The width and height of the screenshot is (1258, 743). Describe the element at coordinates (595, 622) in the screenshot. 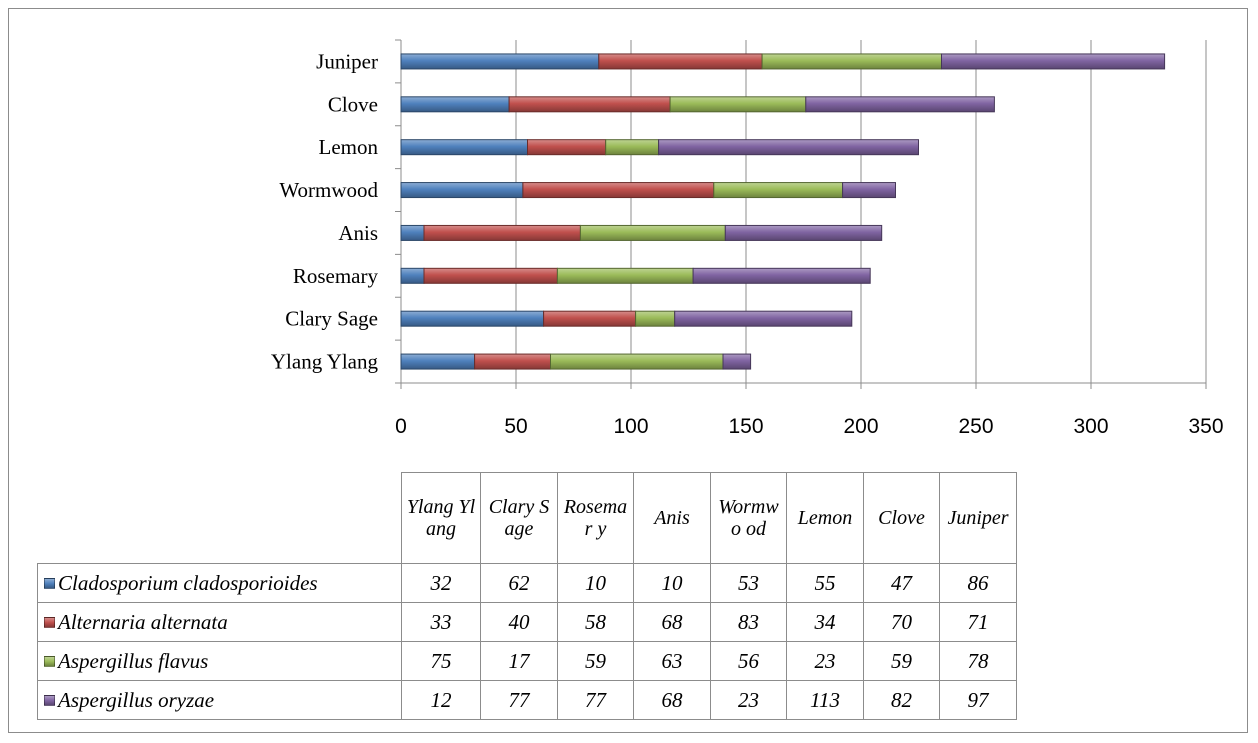

I see `table-cell: 58` at that location.